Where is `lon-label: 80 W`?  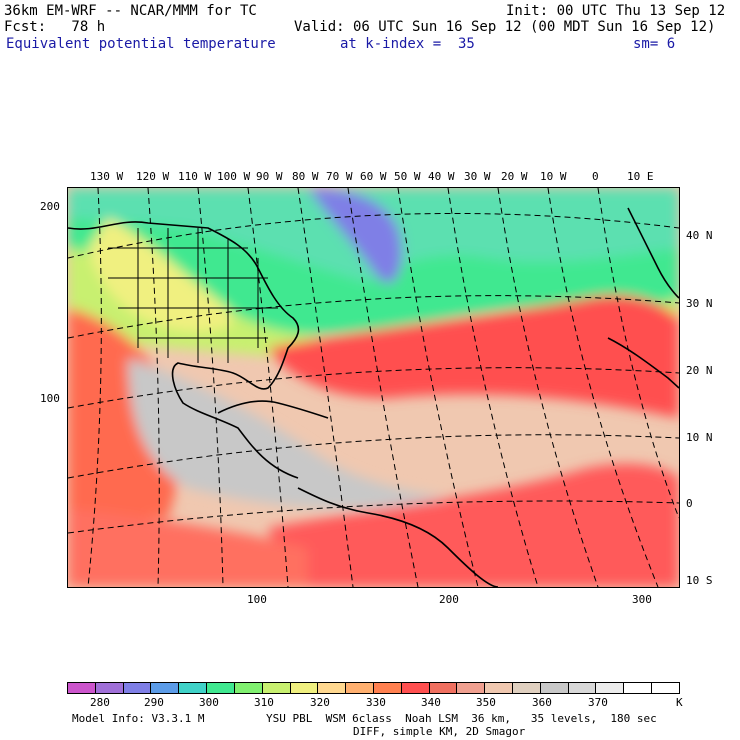
lon-label: 80 W is located at coordinates (305, 176).